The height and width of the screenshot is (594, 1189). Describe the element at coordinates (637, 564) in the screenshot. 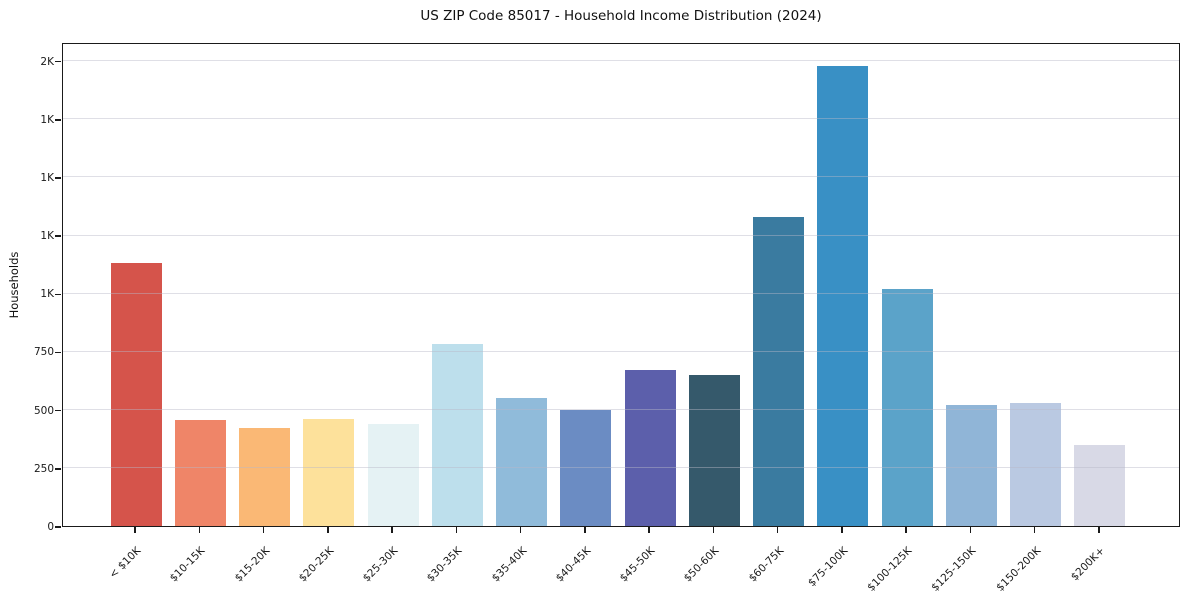

I see `x-tick-label-text: $45-50K` at that location.